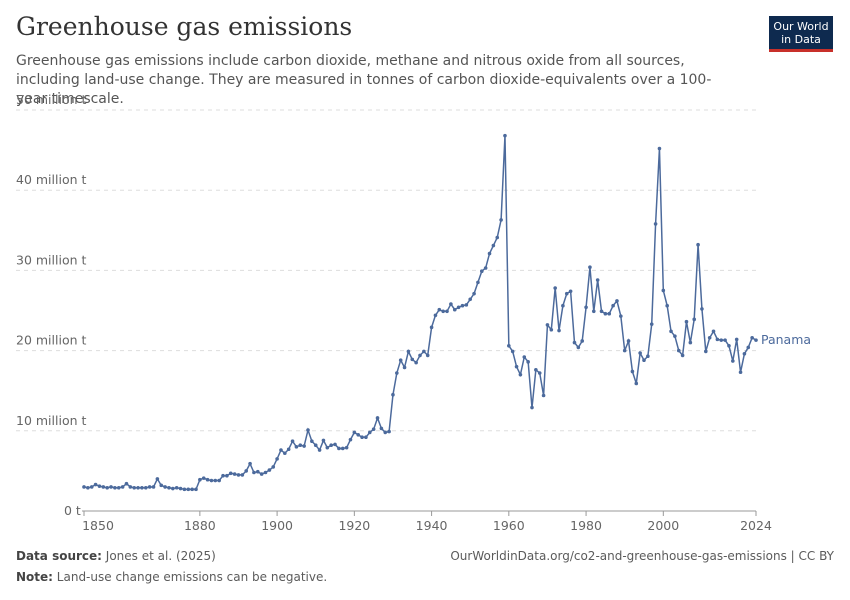 The width and height of the screenshot is (850, 600). Describe the element at coordinates (354, 525) in the screenshot. I see `x-tick-label: 1920` at that location.